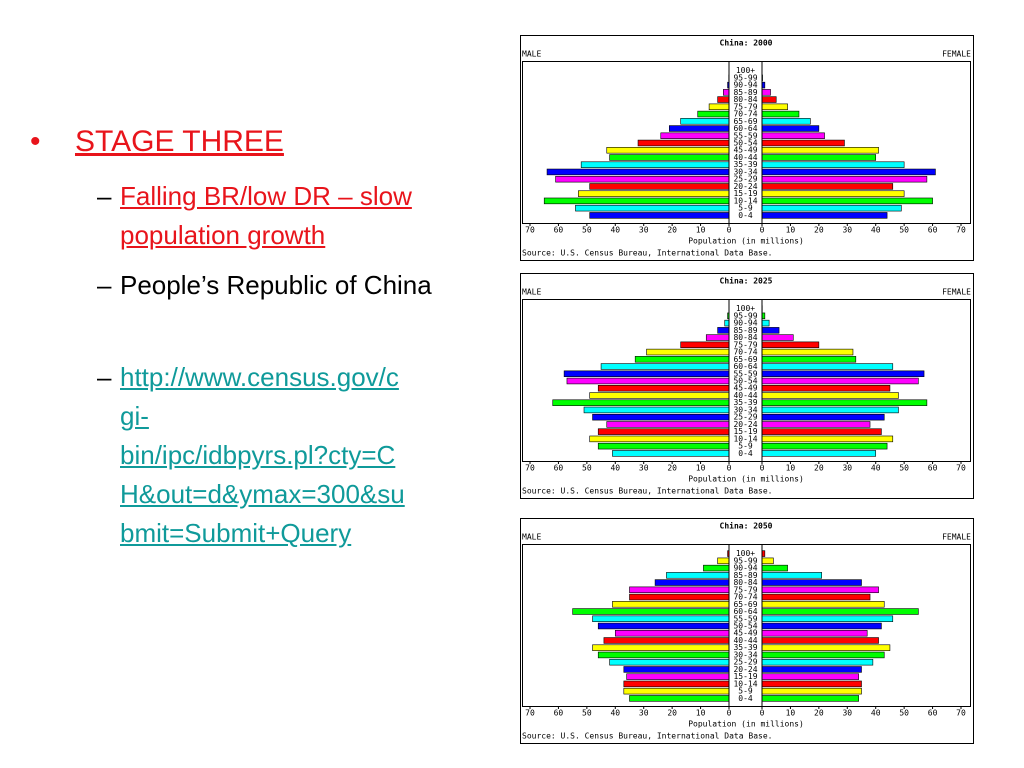  Describe the element at coordinates (745, 215) in the screenshot. I see `age-label: 0-4` at that location.